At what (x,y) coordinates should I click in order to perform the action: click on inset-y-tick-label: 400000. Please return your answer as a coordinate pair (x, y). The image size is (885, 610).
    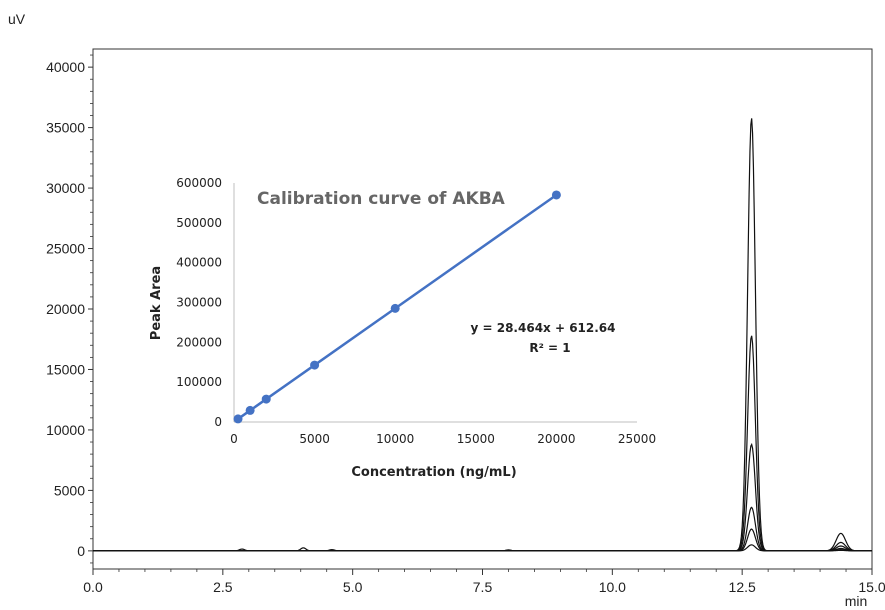
    Looking at the image, I should click on (199, 263).